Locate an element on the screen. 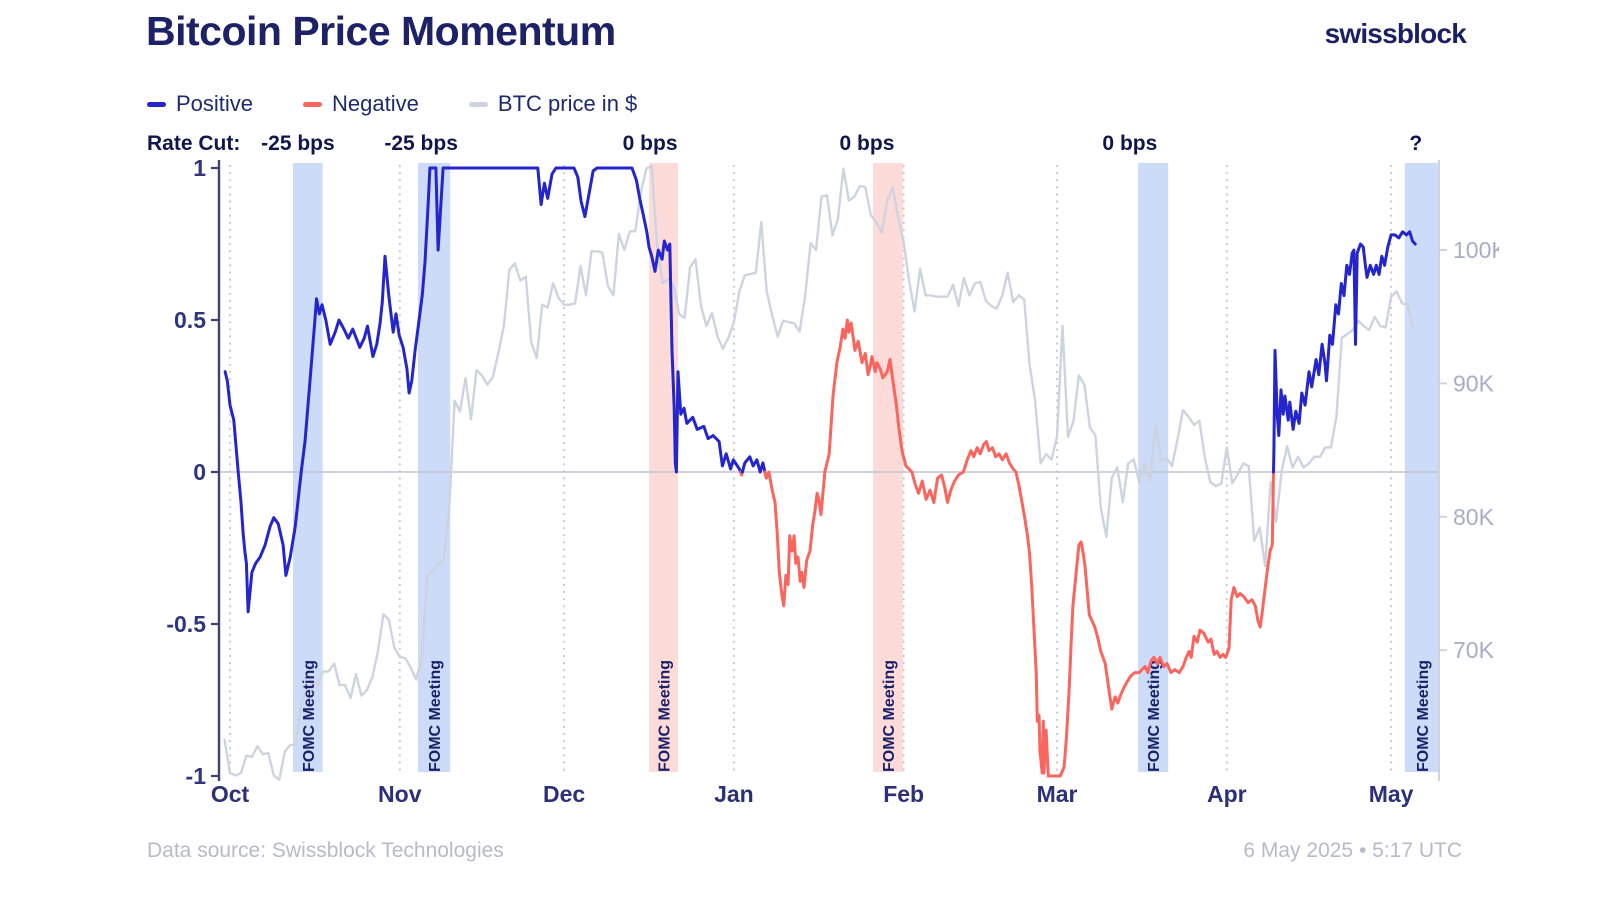 The width and height of the screenshot is (1600, 900). data-source-label: Data source: Swissblock Technologies is located at coordinates (325, 850).